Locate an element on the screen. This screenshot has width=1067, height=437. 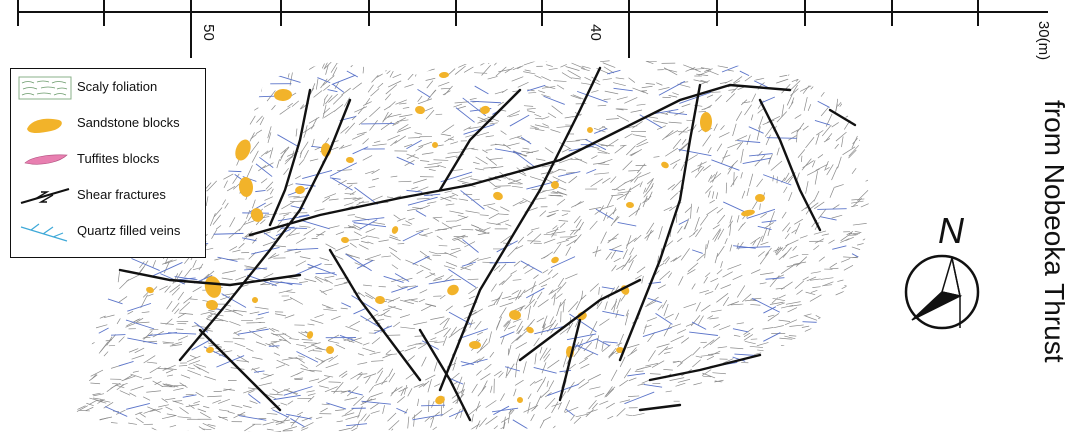
scale-bar is located at coordinates (532, 29).